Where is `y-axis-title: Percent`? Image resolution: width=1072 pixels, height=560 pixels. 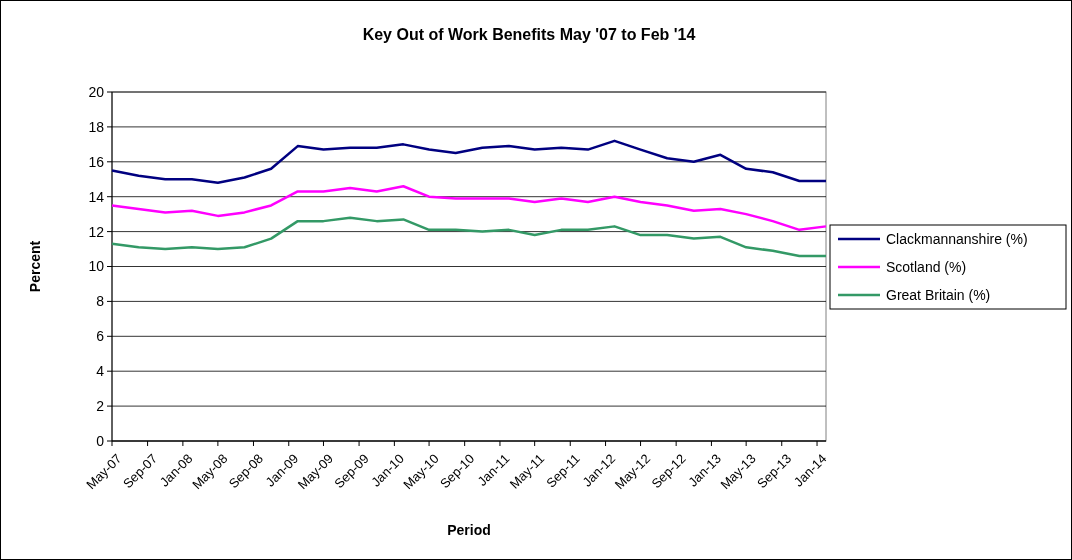 y-axis-title: Percent is located at coordinates (35, 266).